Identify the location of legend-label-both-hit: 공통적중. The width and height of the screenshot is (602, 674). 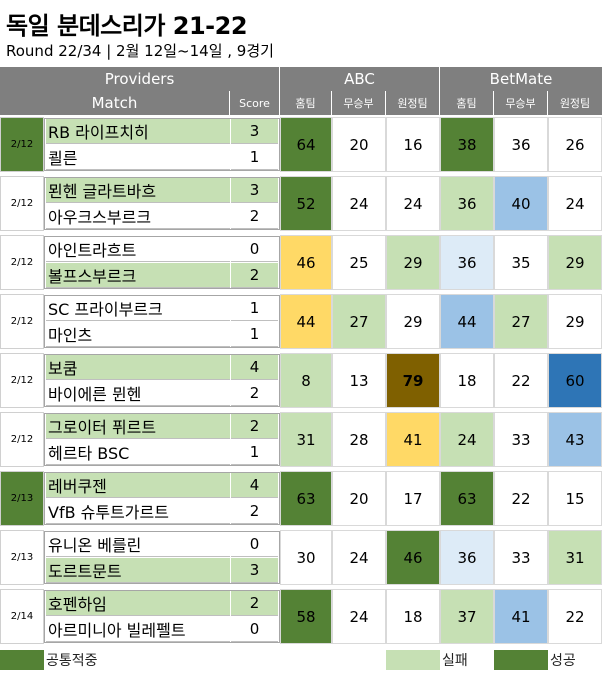
(72, 661).